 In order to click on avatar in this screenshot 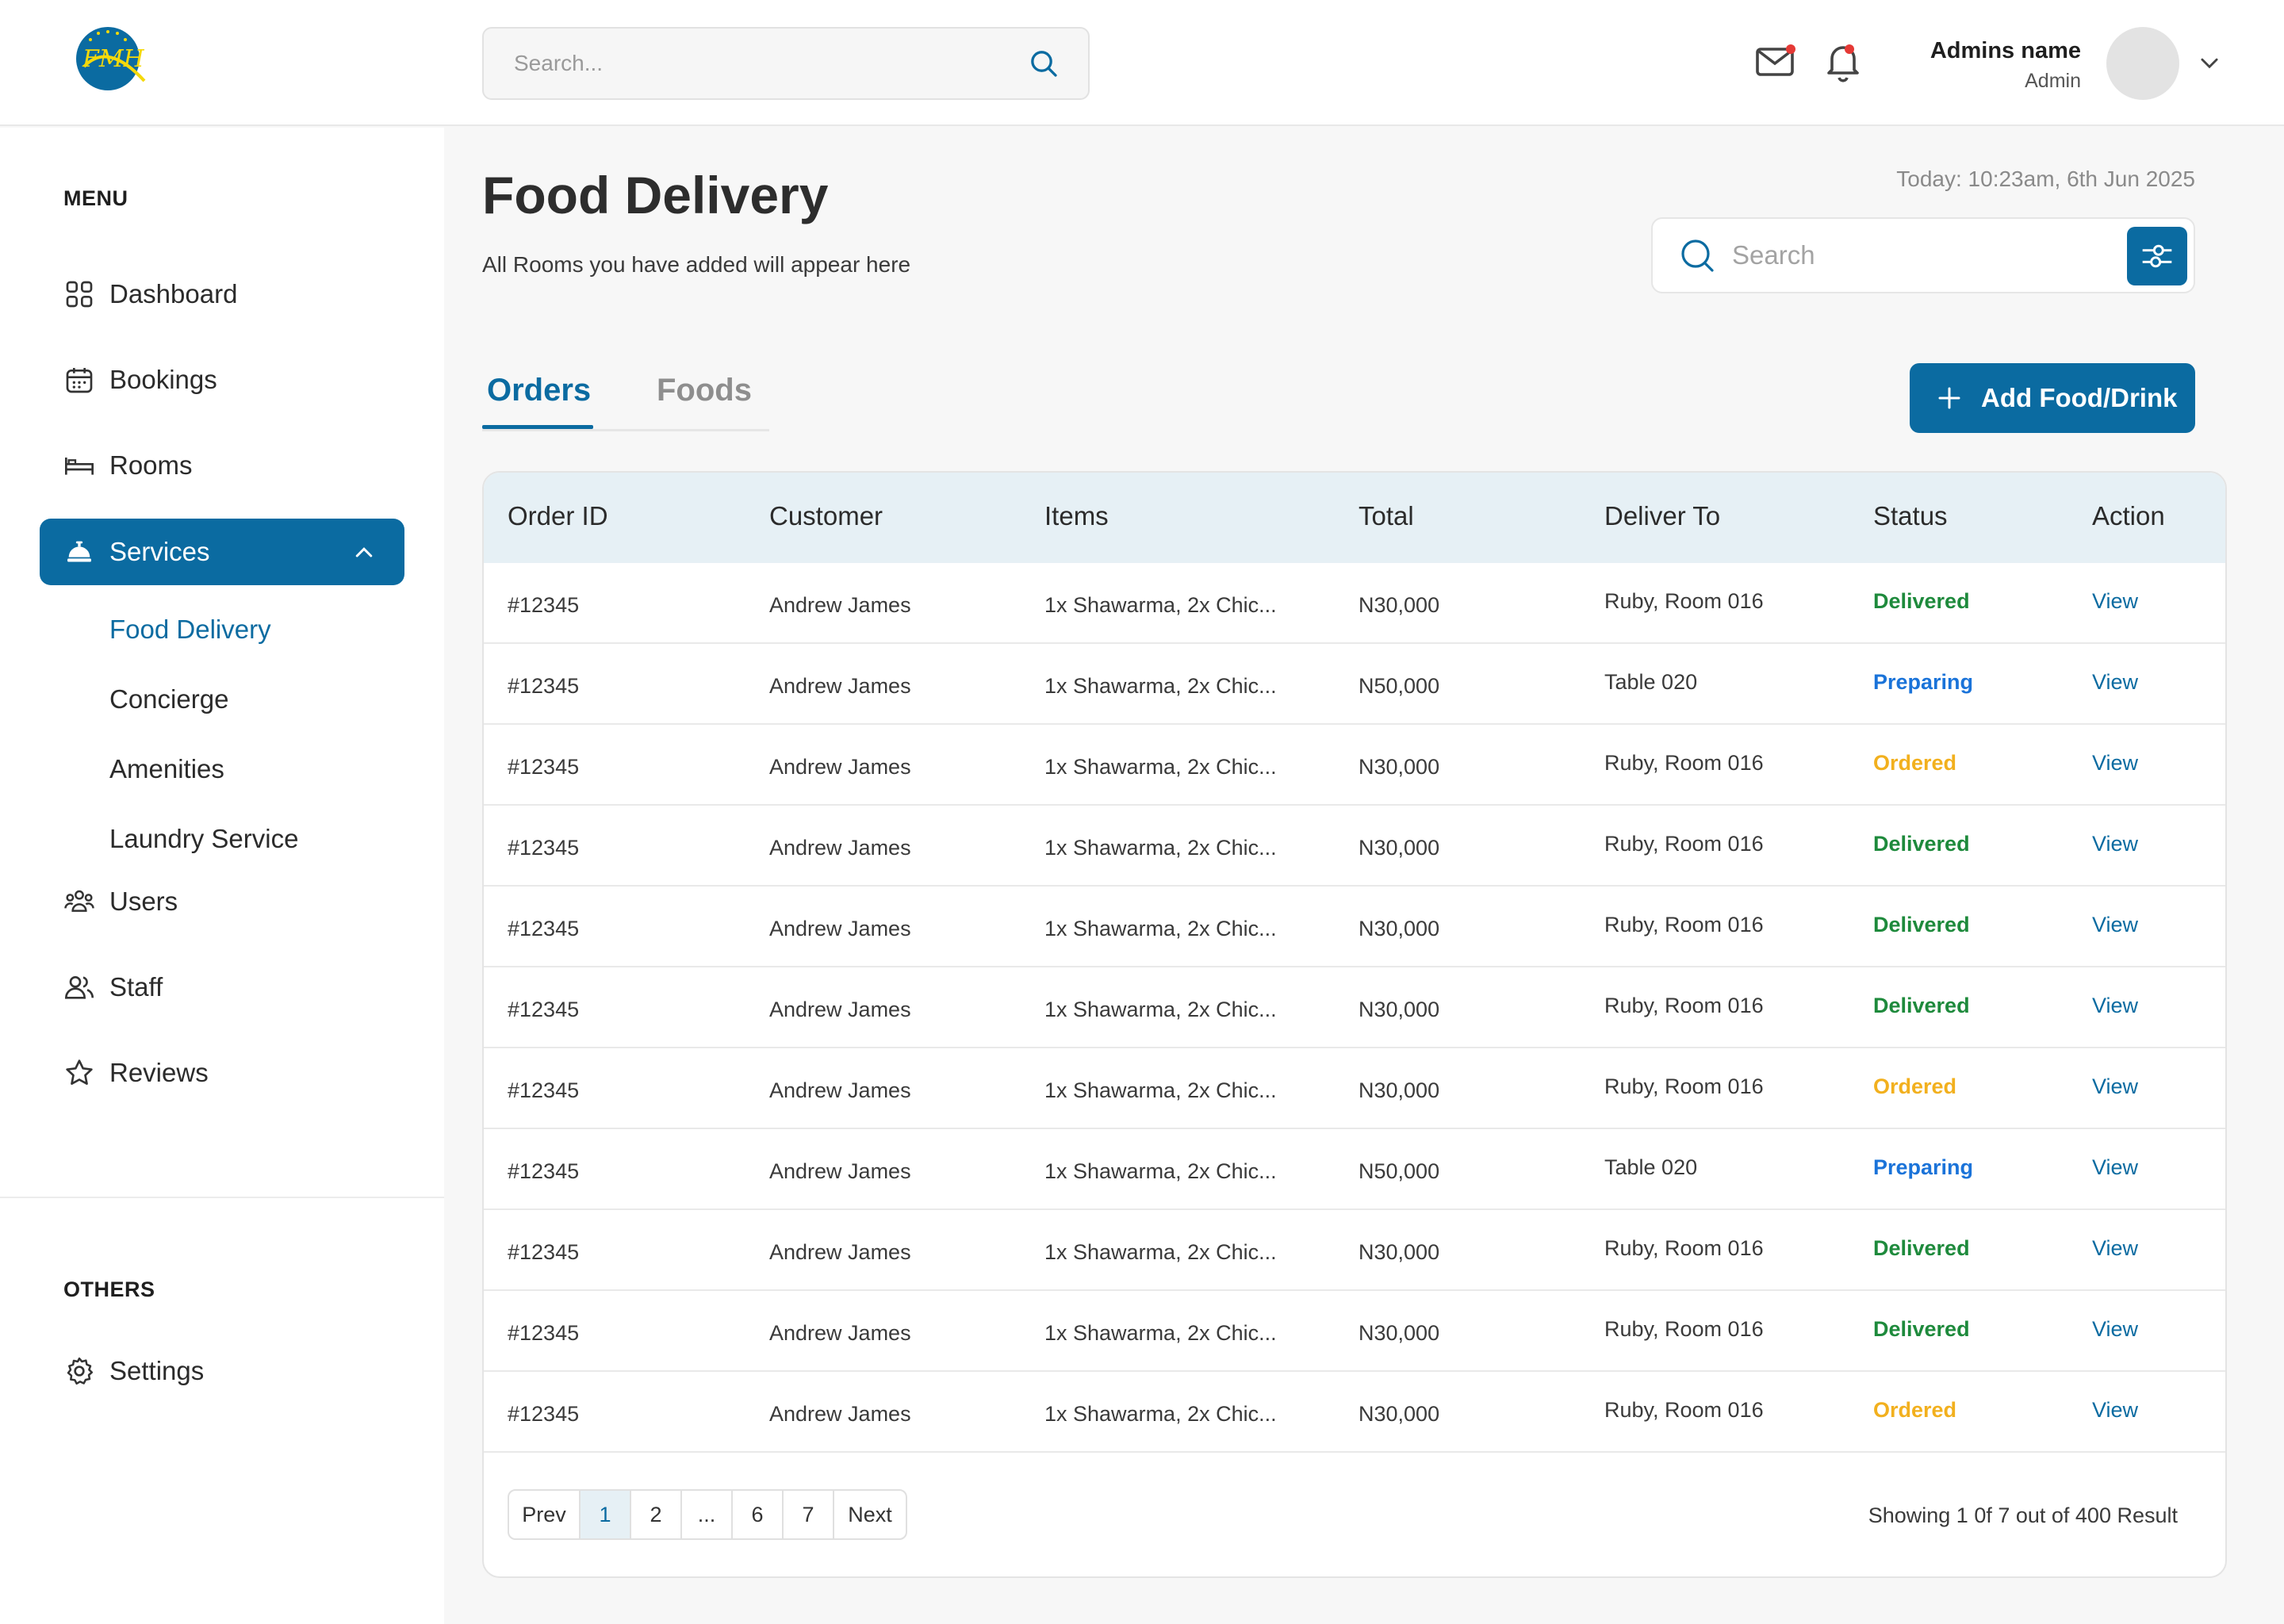, I will do `click(2142, 63)`.